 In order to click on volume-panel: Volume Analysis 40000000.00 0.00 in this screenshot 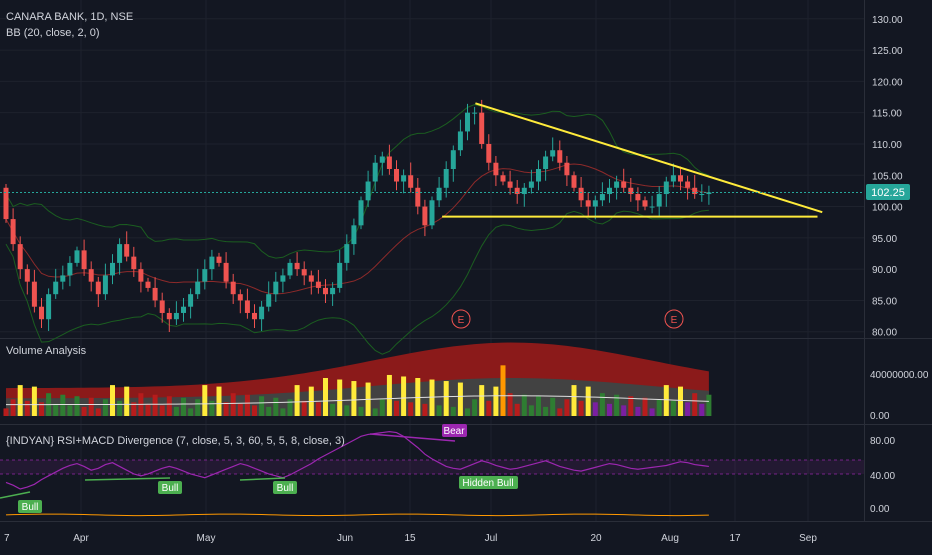, I will do `click(466, 382)`.